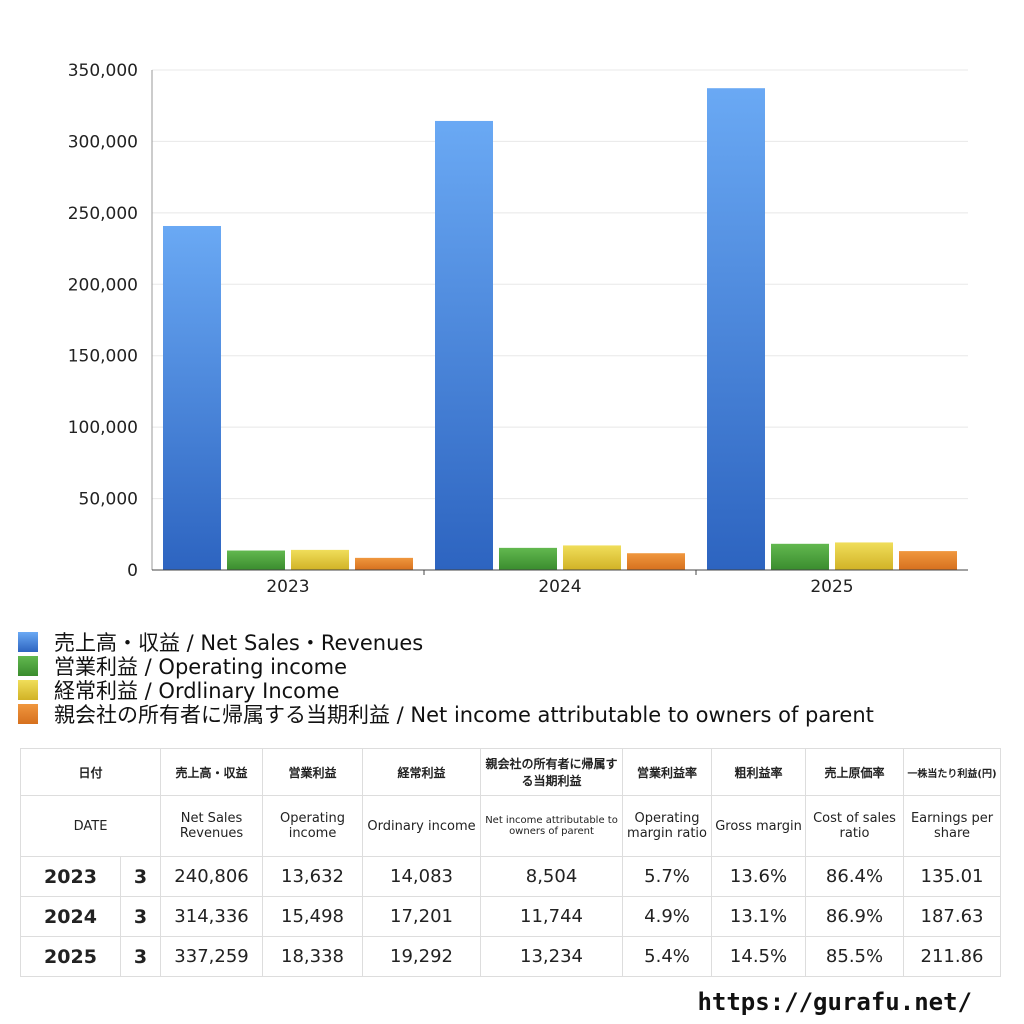 This screenshot has height=1024, width=1024. I want to click on cell-cost: 86.9%, so click(855, 916).